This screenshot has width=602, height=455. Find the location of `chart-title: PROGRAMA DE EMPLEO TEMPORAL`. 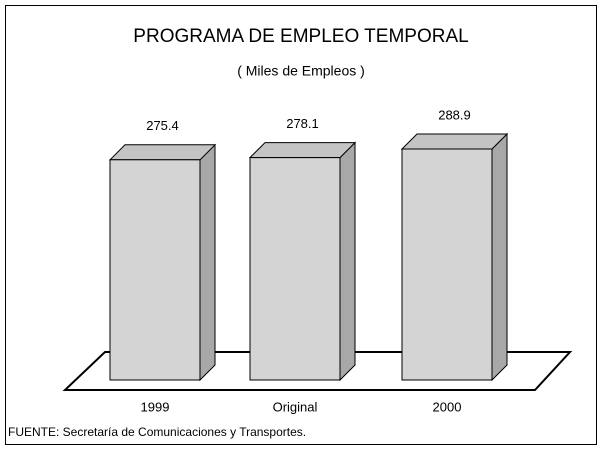

chart-title: PROGRAMA DE EMPLEO TEMPORAL is located at coordinates (300, 36).